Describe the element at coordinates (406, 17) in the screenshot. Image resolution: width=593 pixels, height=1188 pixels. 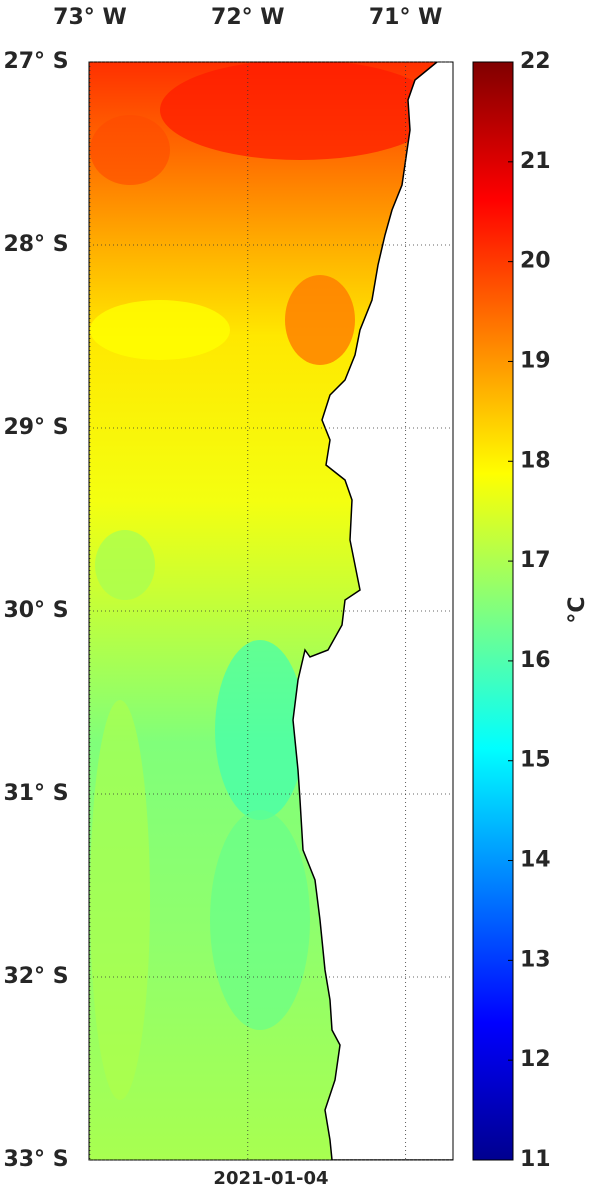
I see `lon-label: 71° W` at that location.